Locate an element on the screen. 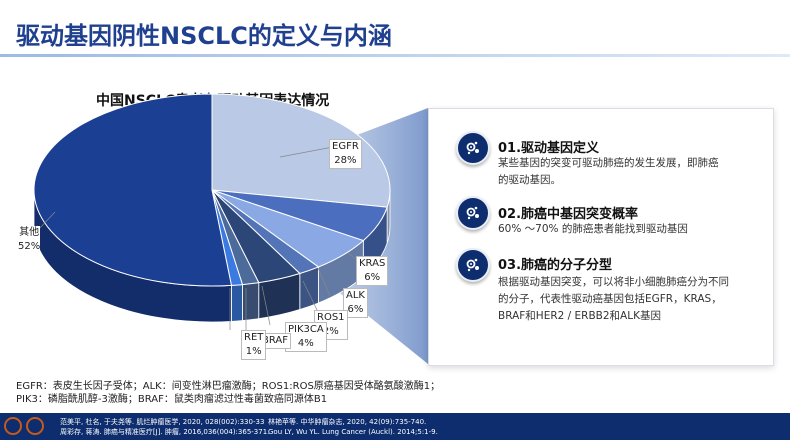 The width and height of the screenshot is (790, 440). pie-side-braf is located at coordinates (251, 302).